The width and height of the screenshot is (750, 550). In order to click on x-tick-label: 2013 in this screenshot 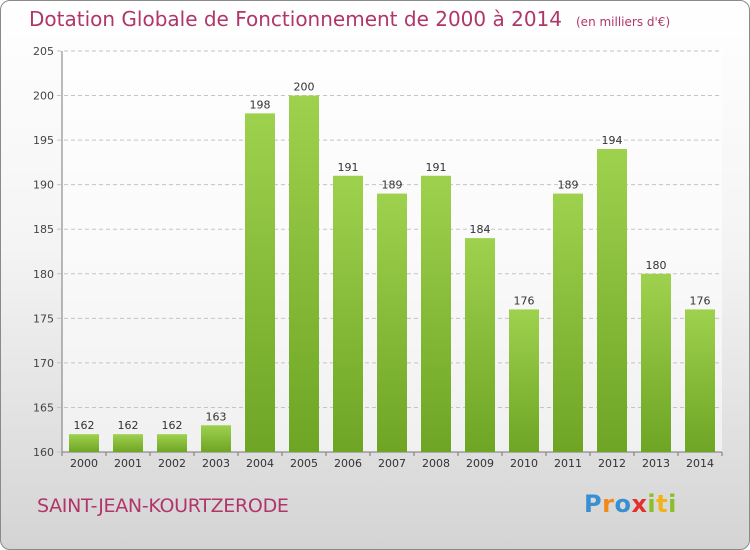, I will do `click(656, 463)`.